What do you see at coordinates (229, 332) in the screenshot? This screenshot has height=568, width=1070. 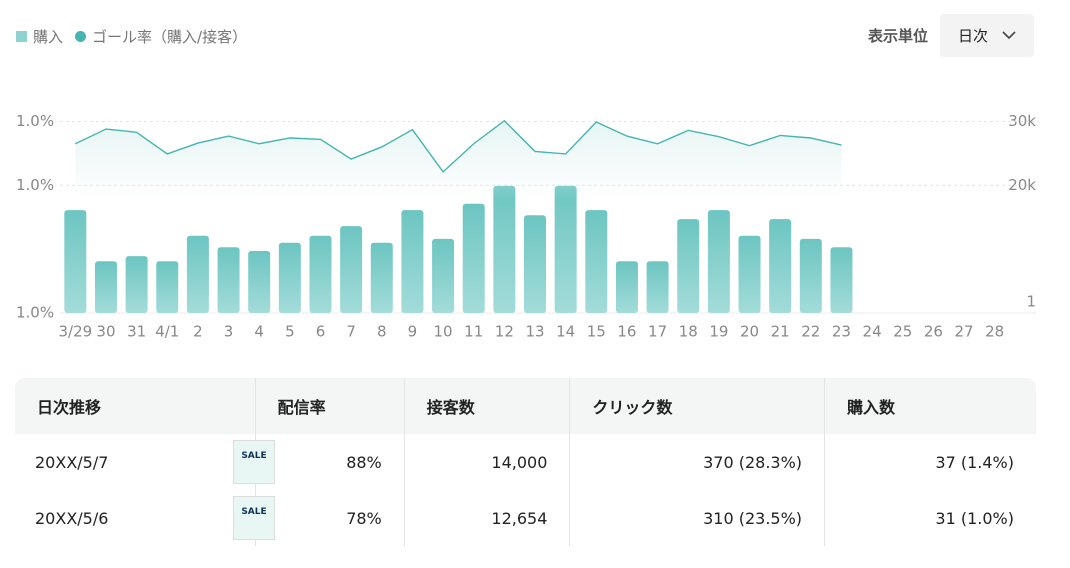 I see `x-tick-label: 3` at bounding box center [229, 332].